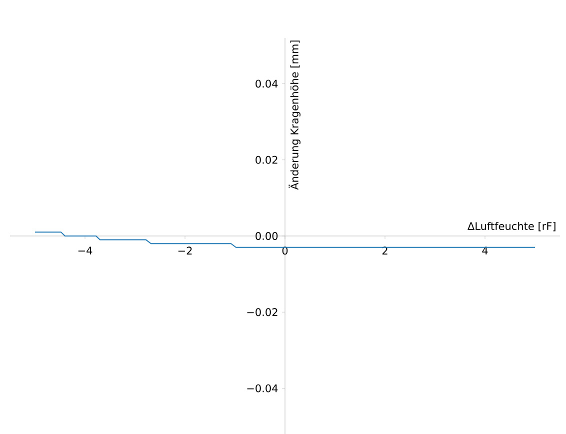 Image resolution: width=566 pixels, height=434 pixels. I want to click on y-tick-label: 0.04, so click(267, 84).